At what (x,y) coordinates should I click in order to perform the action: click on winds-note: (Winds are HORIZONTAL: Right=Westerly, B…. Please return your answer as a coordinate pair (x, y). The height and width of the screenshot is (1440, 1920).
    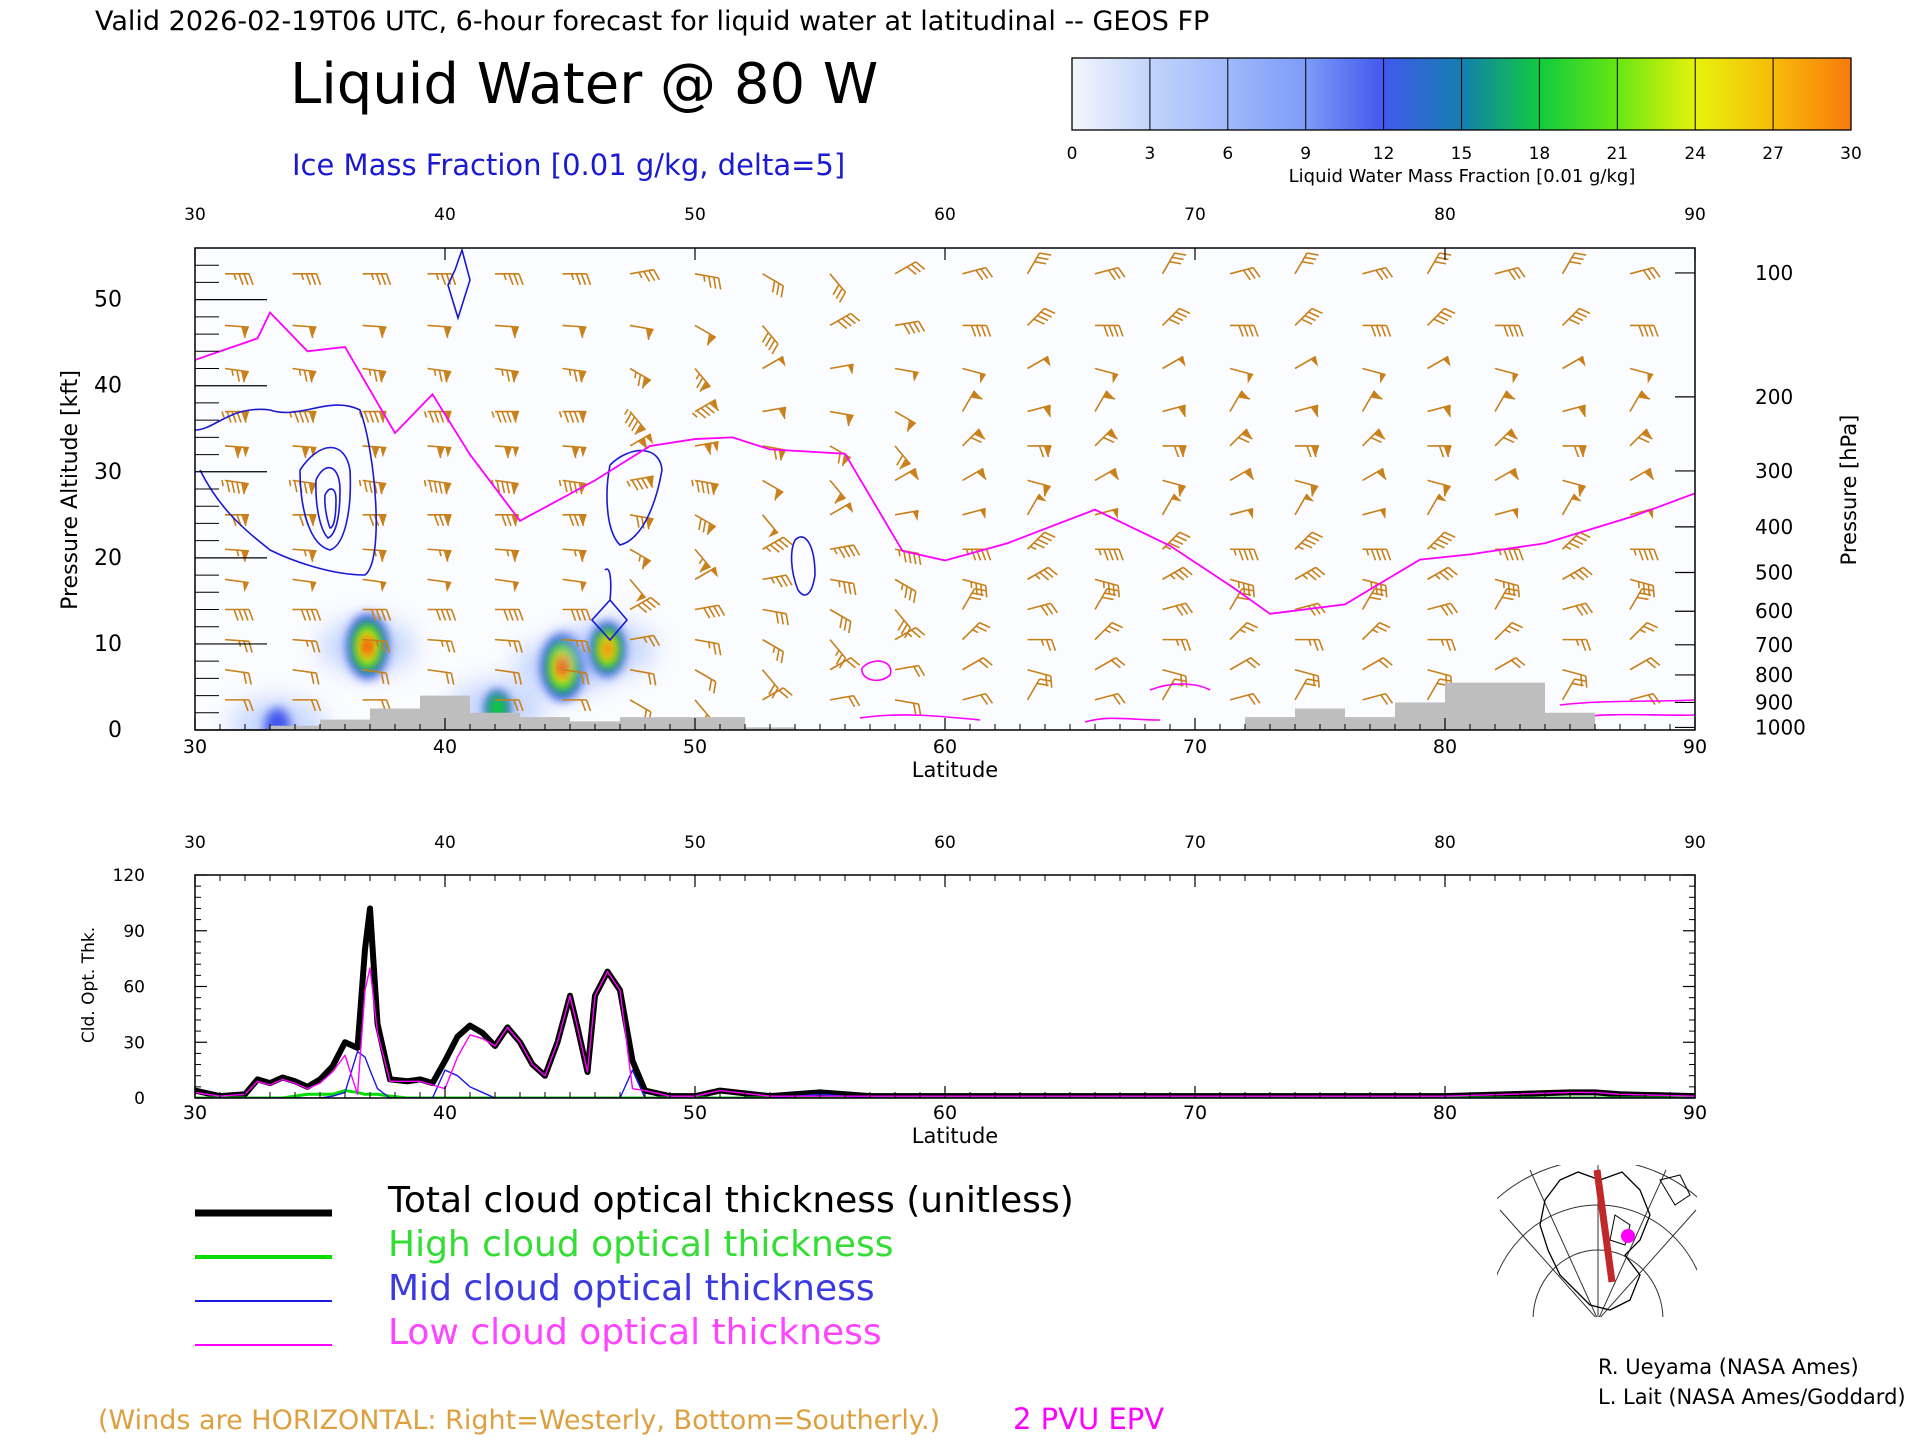
    Looking at the image, I should click on (519, 1420).